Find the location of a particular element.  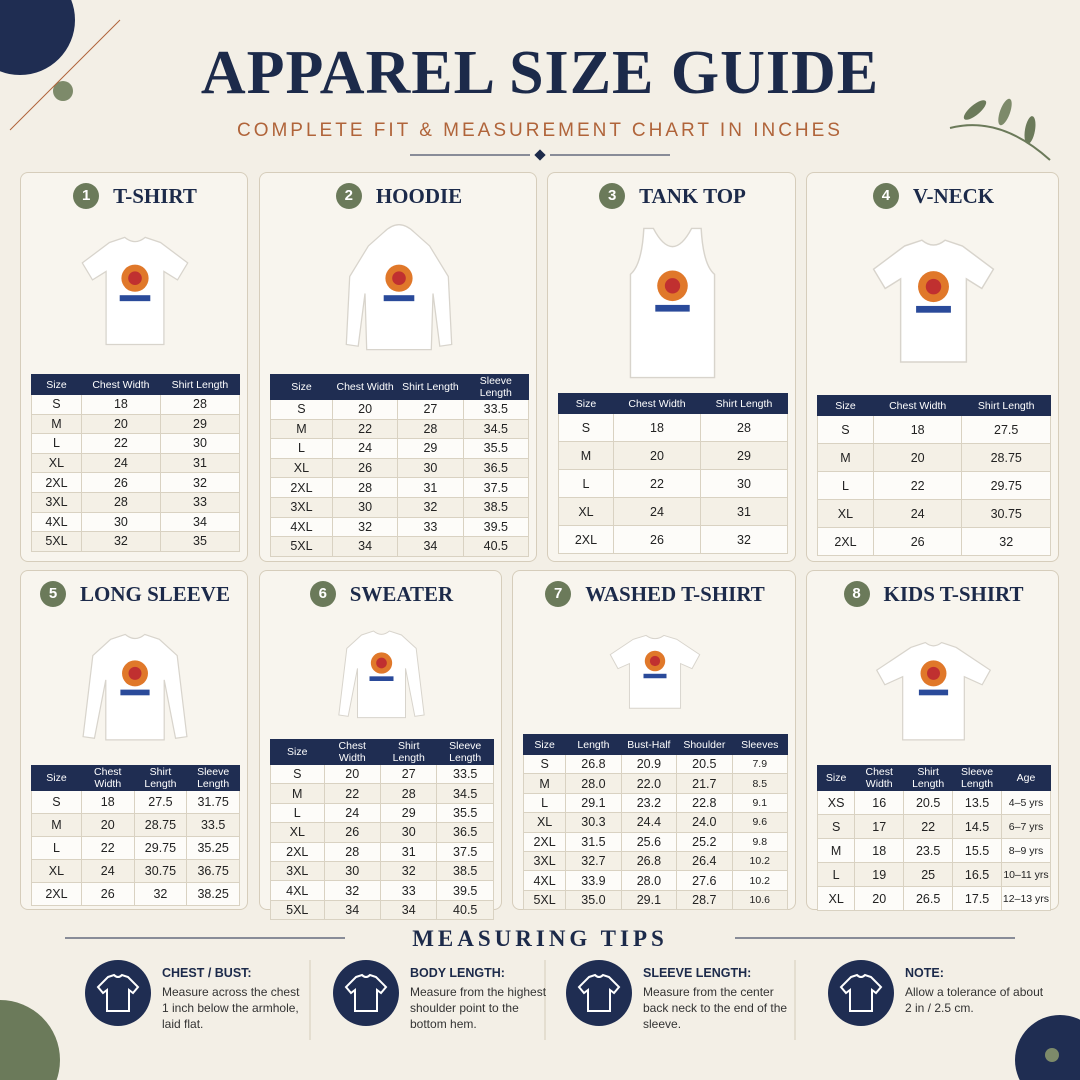

card-header: 5 LONG SLEEVE is located at coordinates (135, 594).